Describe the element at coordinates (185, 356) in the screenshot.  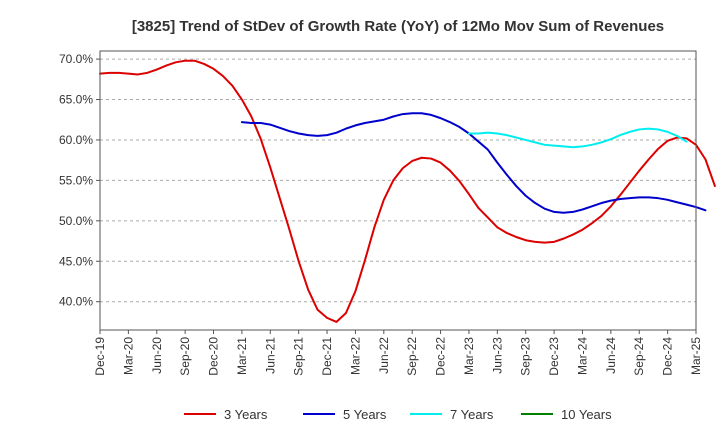
I see `x-tick-label: Sep-20` at that location.